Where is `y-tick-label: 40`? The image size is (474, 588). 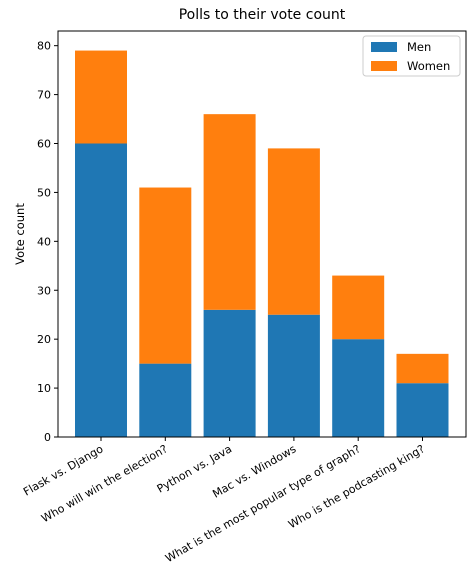 y-tick-label: 40 is located at coordinates (44, 241).